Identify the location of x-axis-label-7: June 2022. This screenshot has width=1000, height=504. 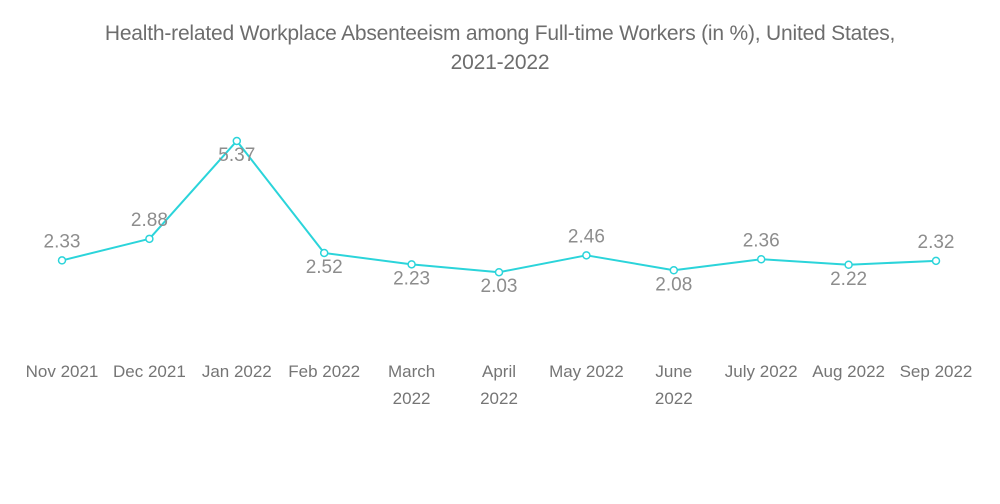
(674, 385).